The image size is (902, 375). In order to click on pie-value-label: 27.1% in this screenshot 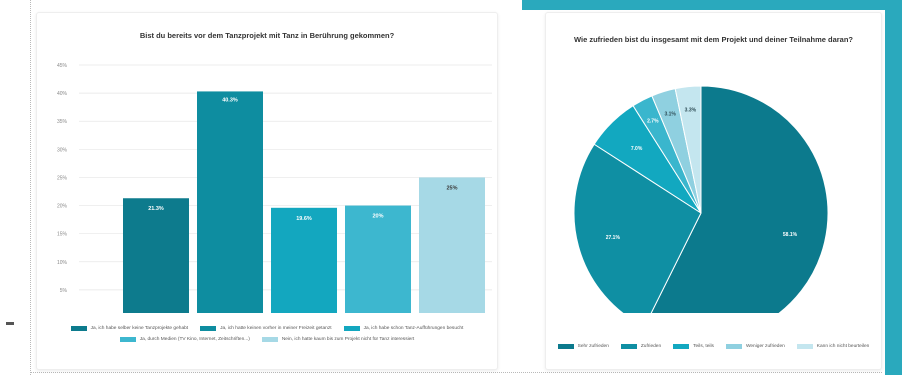, I will do `click(613, 238)`.